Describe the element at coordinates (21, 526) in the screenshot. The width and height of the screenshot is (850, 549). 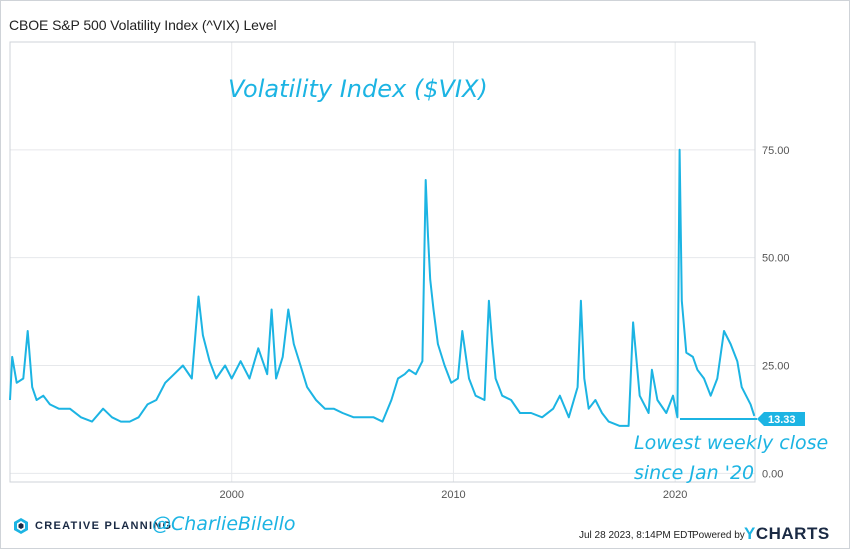
I see `creative-planning-logo-icon` at that location.